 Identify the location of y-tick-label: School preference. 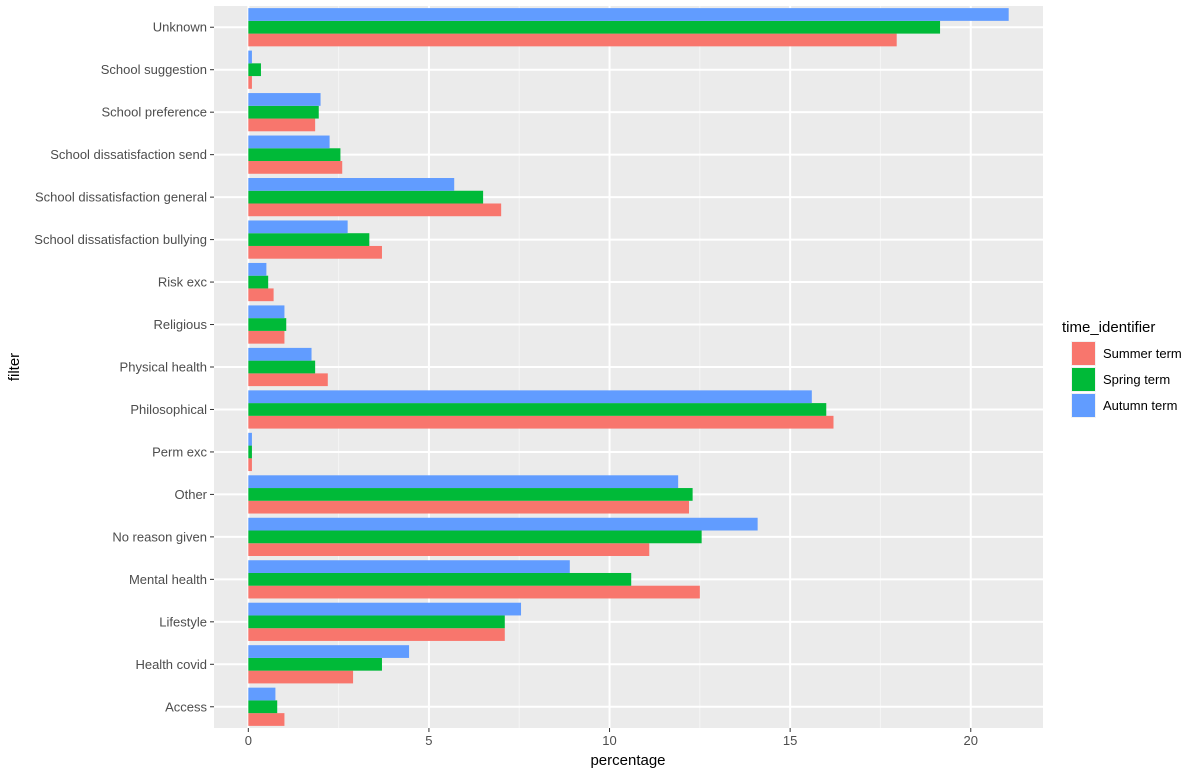
(154, 112).